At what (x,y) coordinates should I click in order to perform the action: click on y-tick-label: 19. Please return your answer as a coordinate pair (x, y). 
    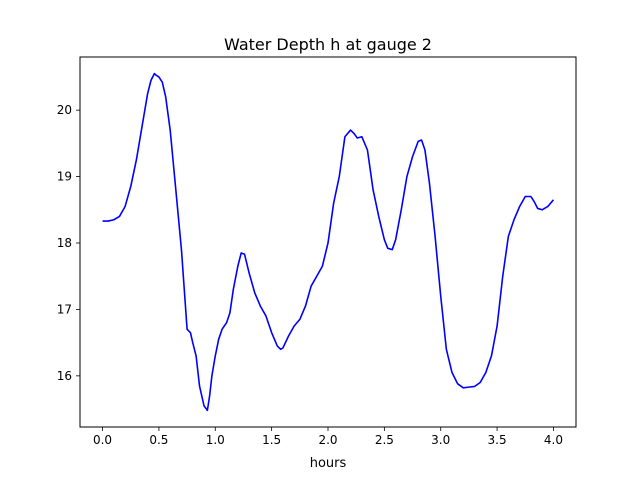
    Looking at the image, I should click on (64, 177).